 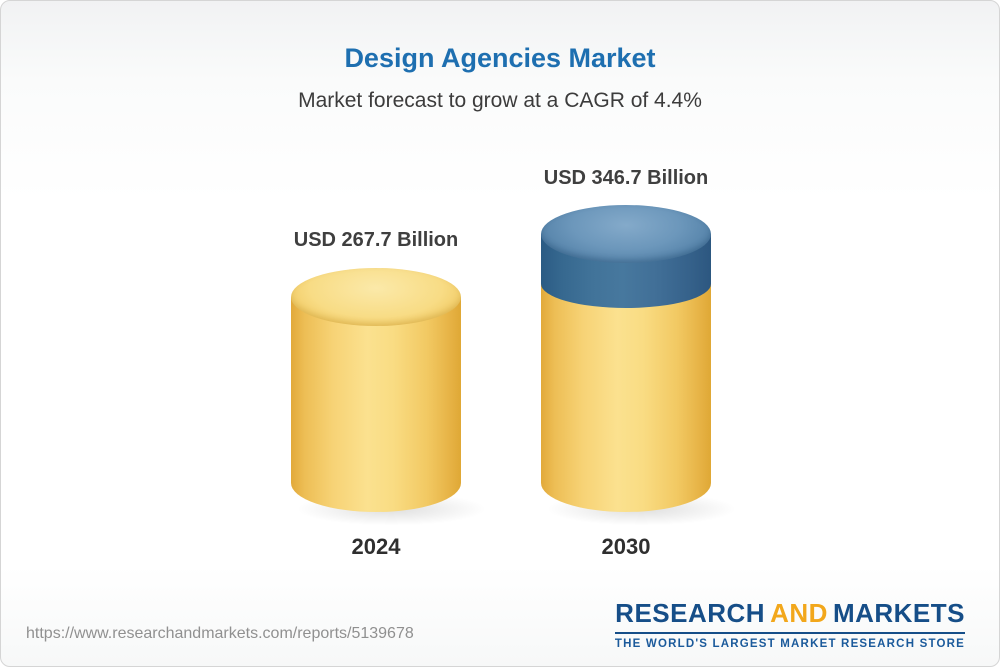 I want to click on category-label-2024: 2024, so click(x=376, y=546).